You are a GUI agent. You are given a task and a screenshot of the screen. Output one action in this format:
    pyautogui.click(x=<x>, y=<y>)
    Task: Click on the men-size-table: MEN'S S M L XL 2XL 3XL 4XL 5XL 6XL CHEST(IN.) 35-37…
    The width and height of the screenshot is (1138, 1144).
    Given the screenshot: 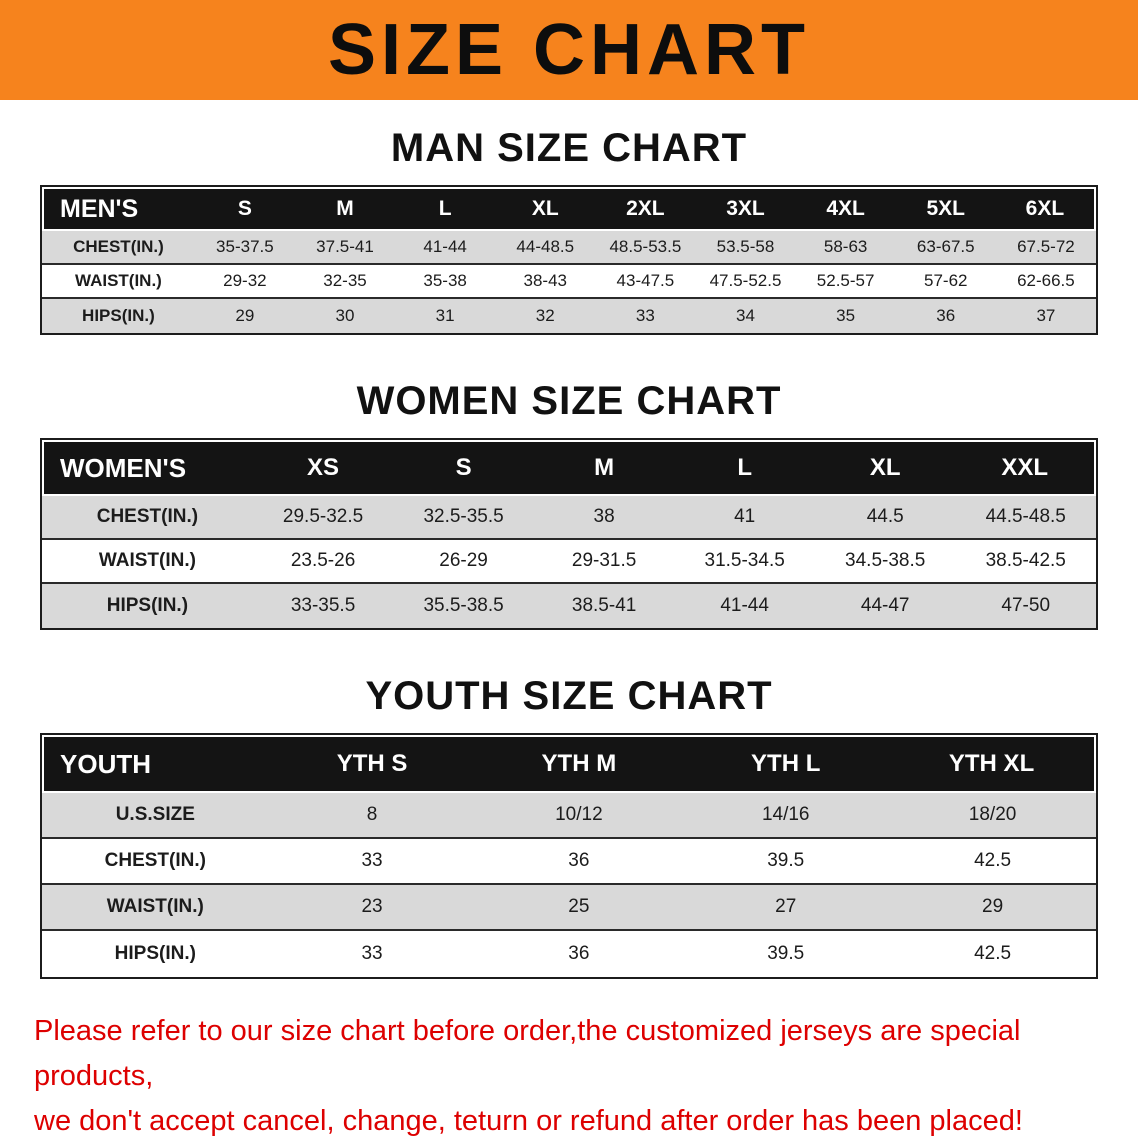 What is the action you would take?
    pyautogui.click(x=569, y=260)
    